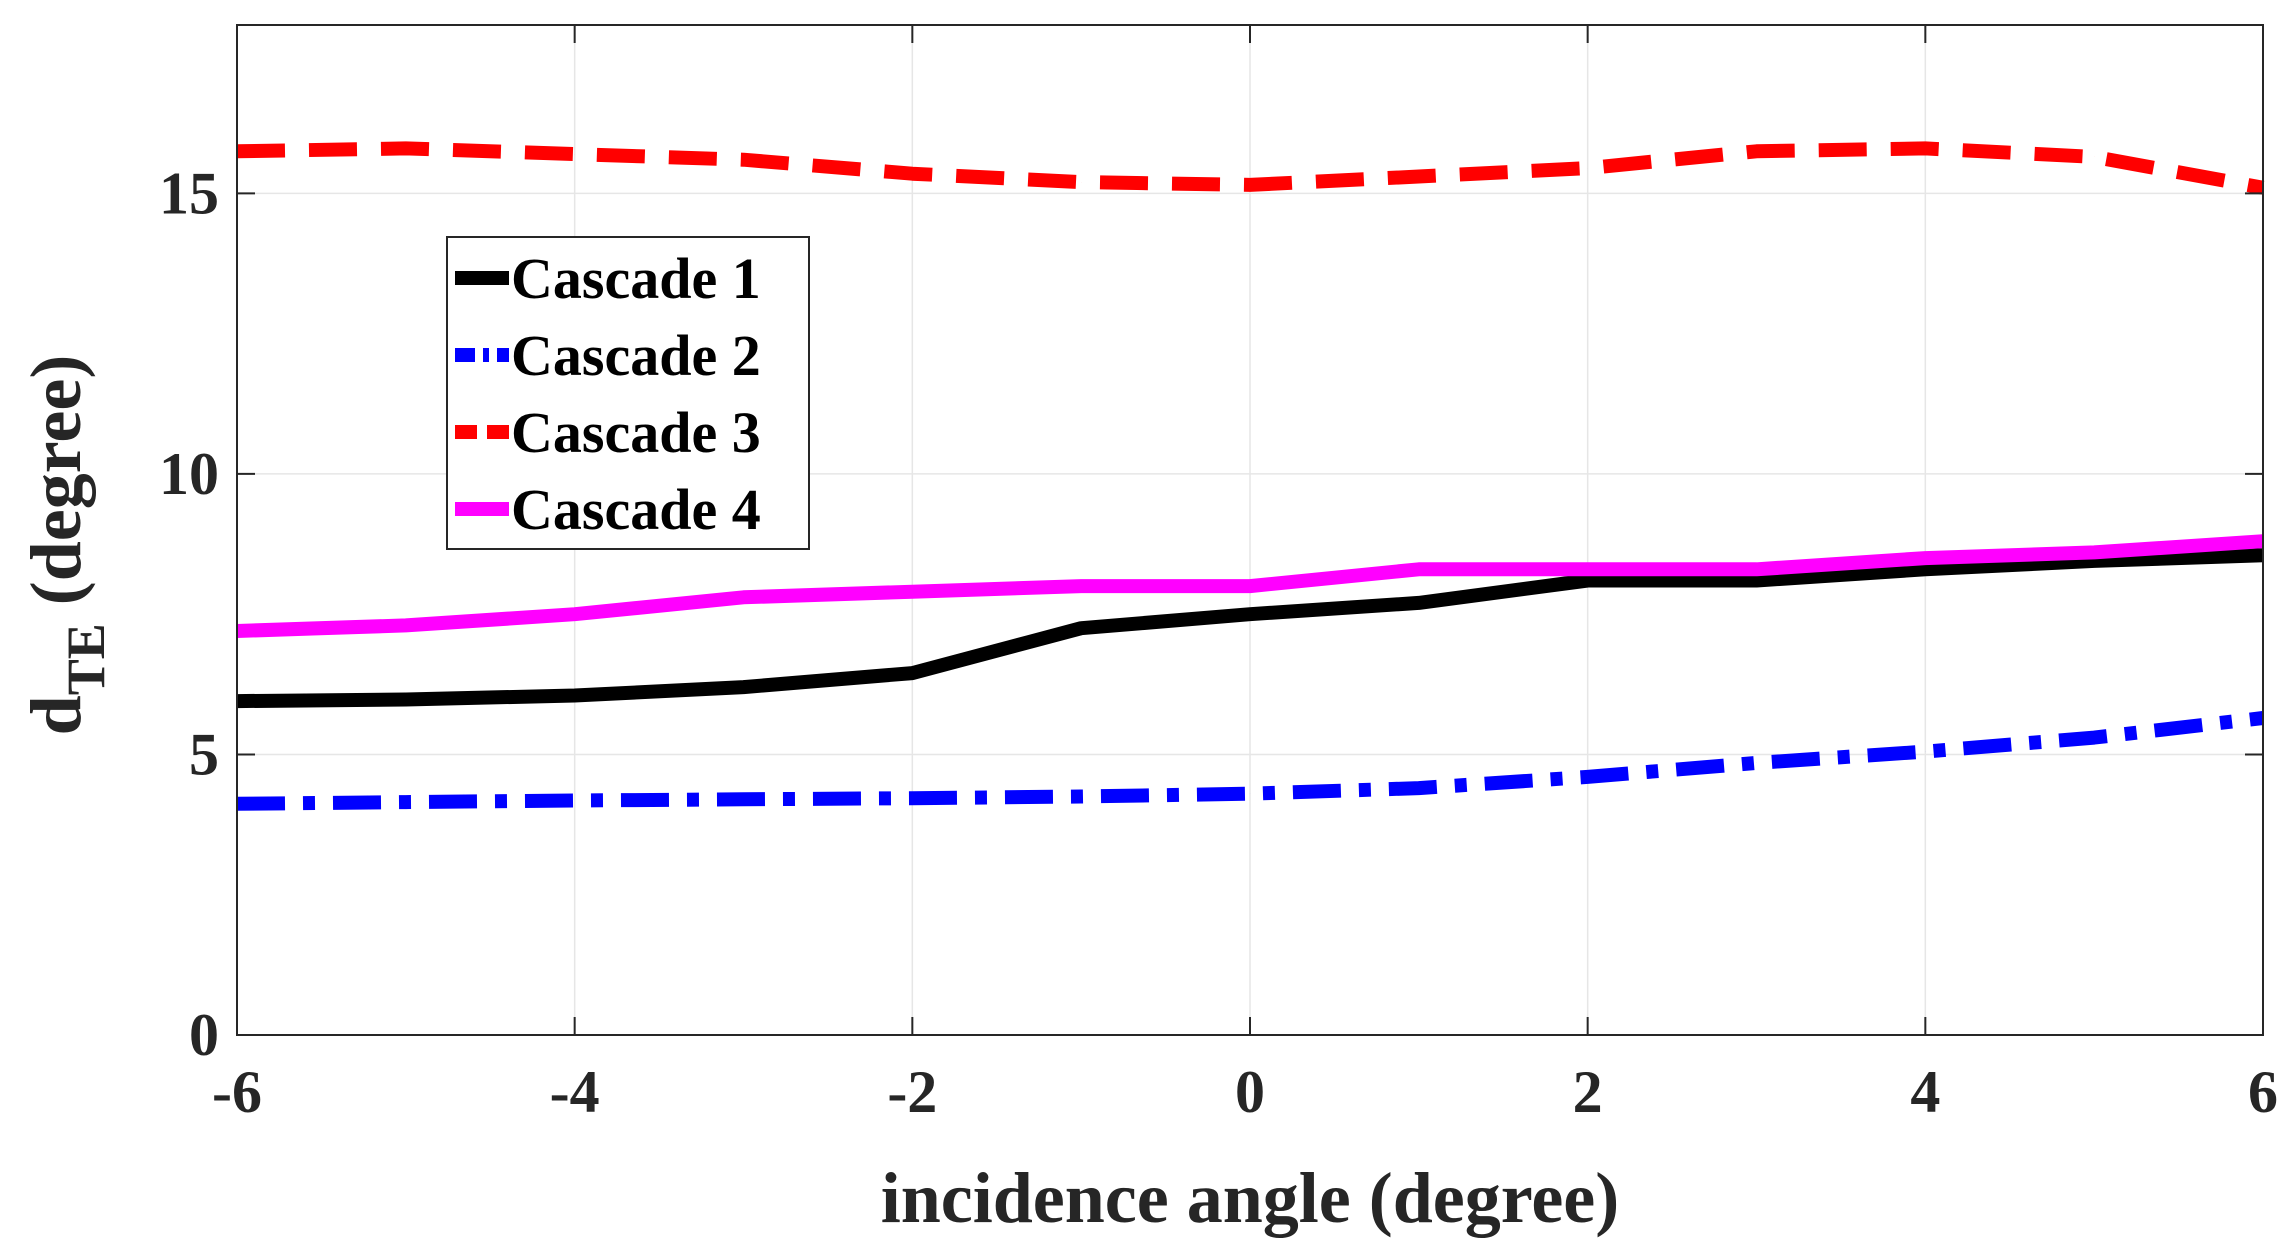 The height and width of the screenshot is (1248, 2291). I want to click on x-tick-label: 6, so click(2263, 1092).